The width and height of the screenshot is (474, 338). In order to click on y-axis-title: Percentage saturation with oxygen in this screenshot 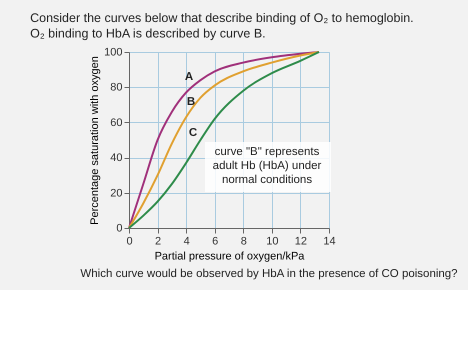, I will do `click(95, 140)`.